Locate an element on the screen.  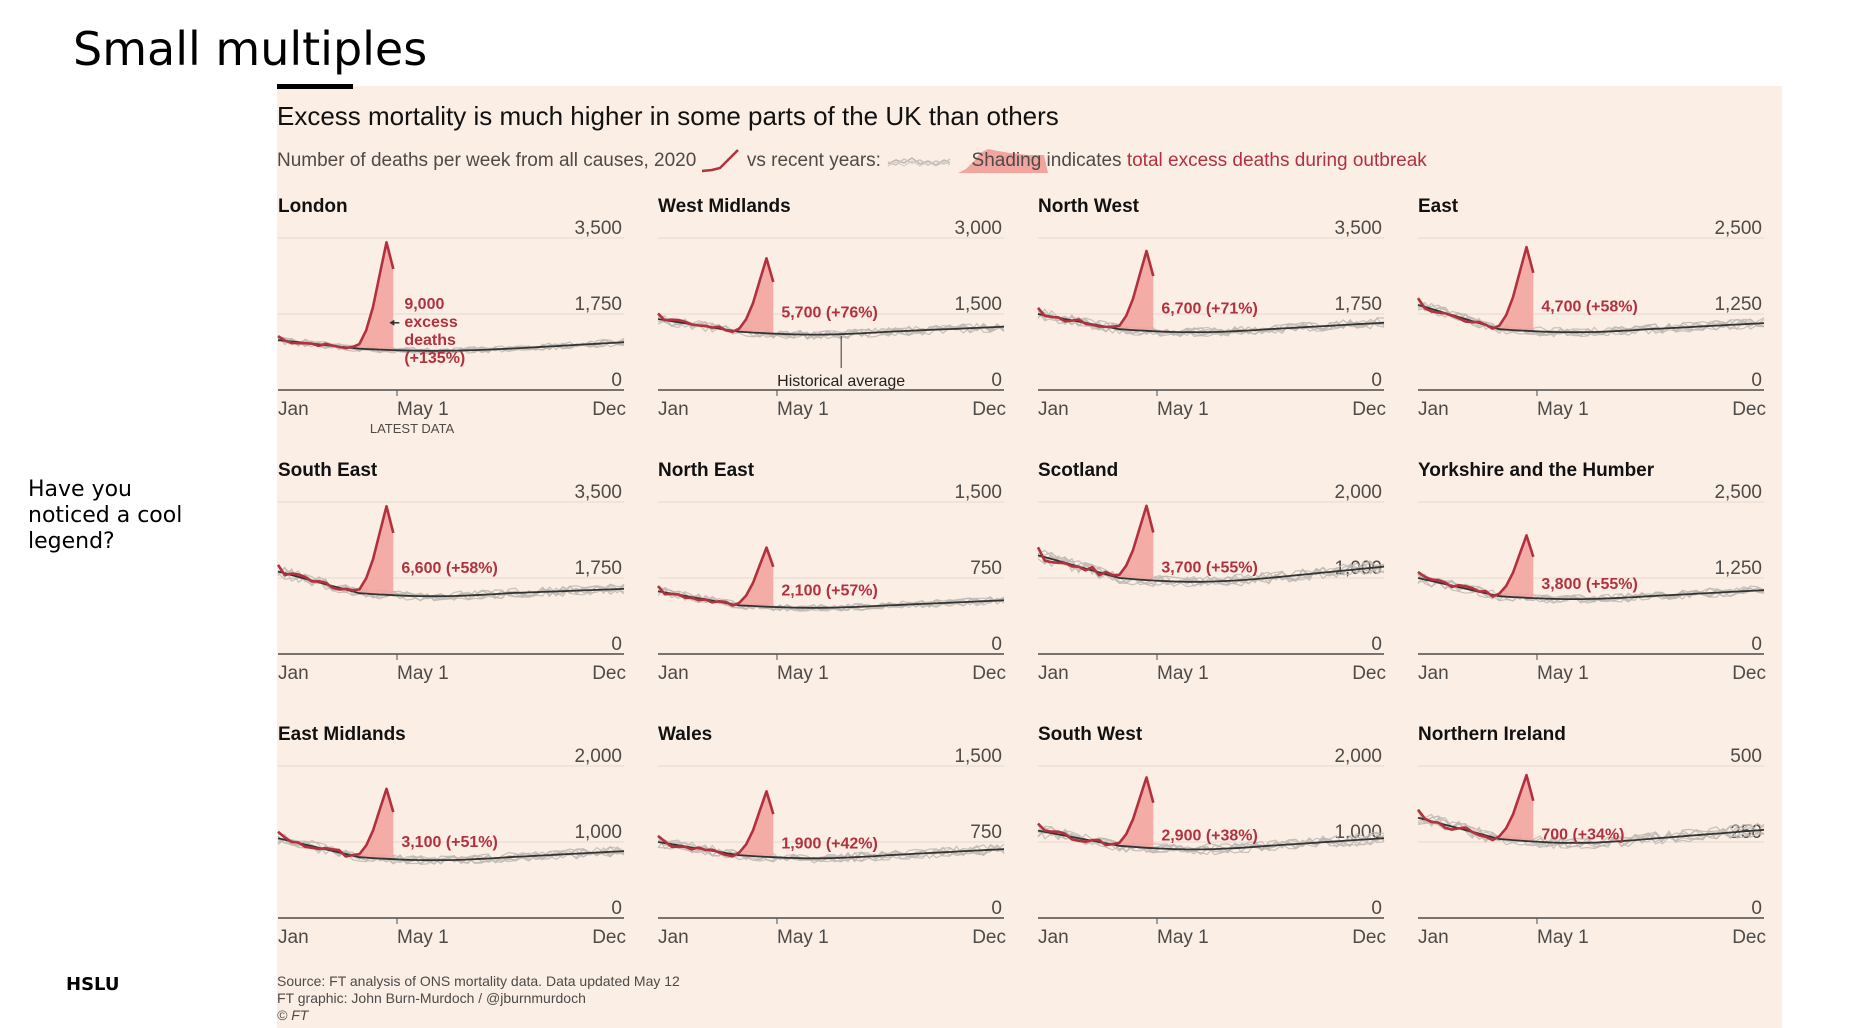
annotation-arrow-head is located at coordinates (392, 322).